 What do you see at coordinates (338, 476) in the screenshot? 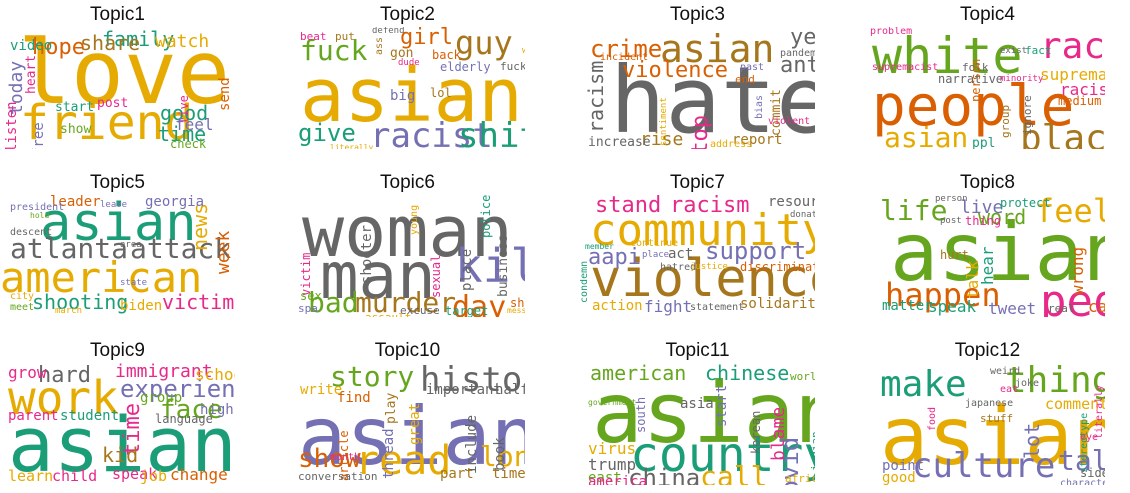
I see `cloud-word: conversation` at bounding box center [338, 476].